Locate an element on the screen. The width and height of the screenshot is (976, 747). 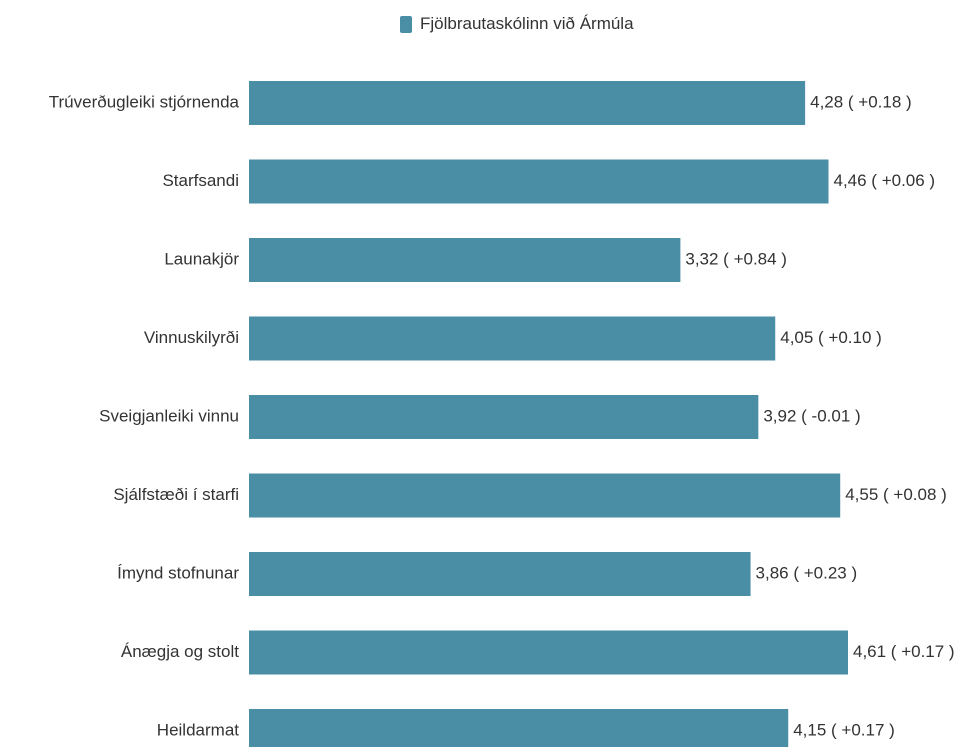
category-label-1: Starfsandi is located at coordinates (200, 180).